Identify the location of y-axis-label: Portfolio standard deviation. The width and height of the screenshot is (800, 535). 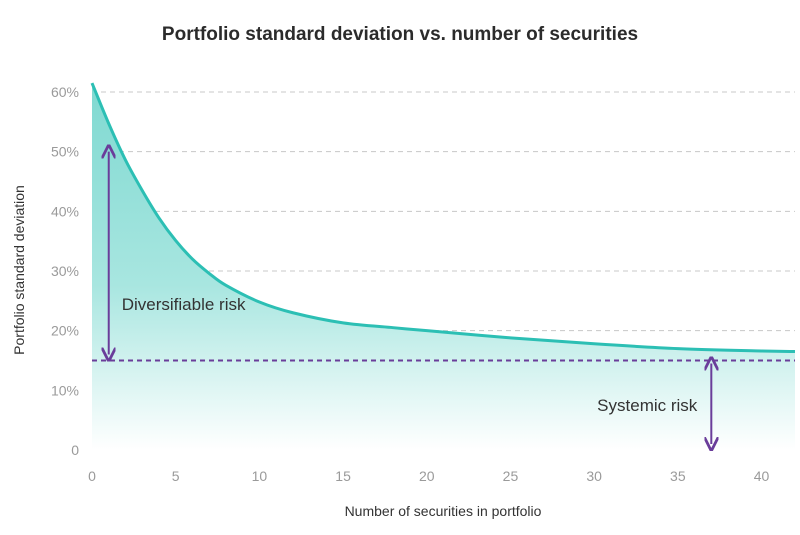
(19, 270).